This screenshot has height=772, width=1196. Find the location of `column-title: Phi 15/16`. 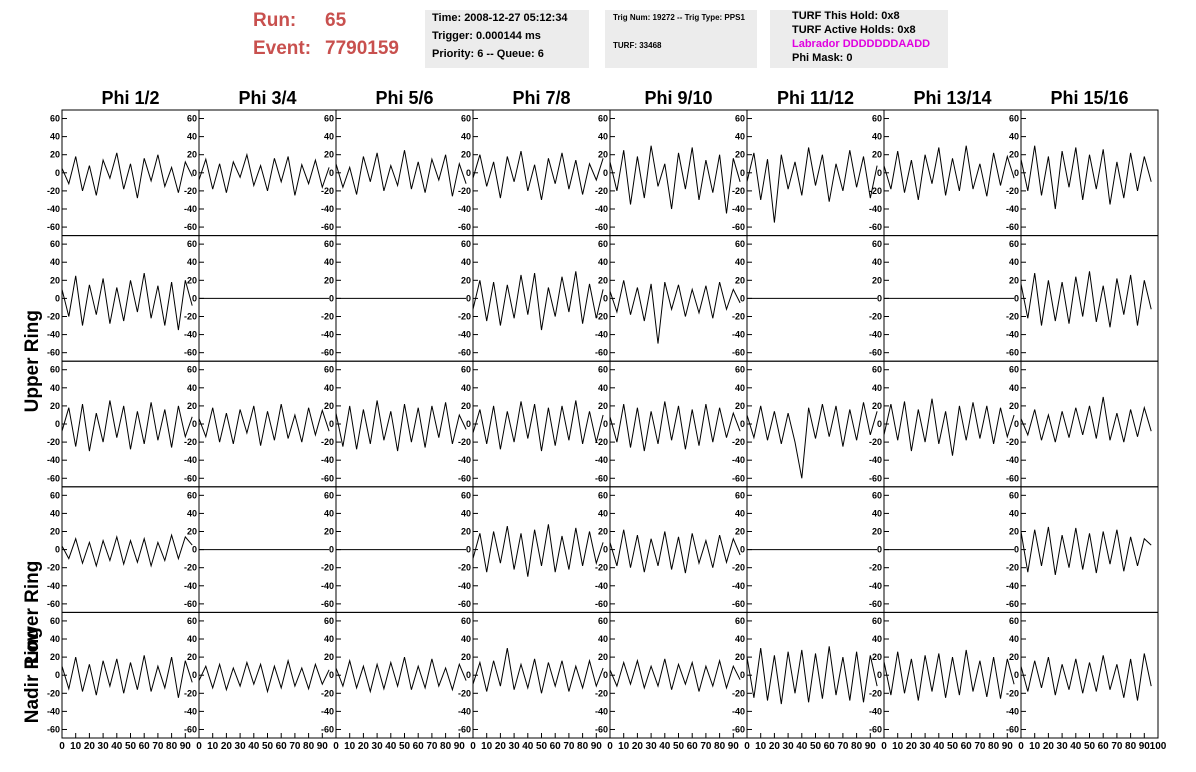

column-title: Phi 15/16 is located at coordinates (1089, 98).